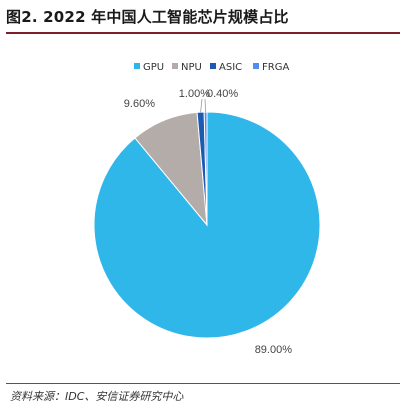 The width and height of the screenshot is (406, 407). I want to click on legend-swatch-asic, so click(213, 66).